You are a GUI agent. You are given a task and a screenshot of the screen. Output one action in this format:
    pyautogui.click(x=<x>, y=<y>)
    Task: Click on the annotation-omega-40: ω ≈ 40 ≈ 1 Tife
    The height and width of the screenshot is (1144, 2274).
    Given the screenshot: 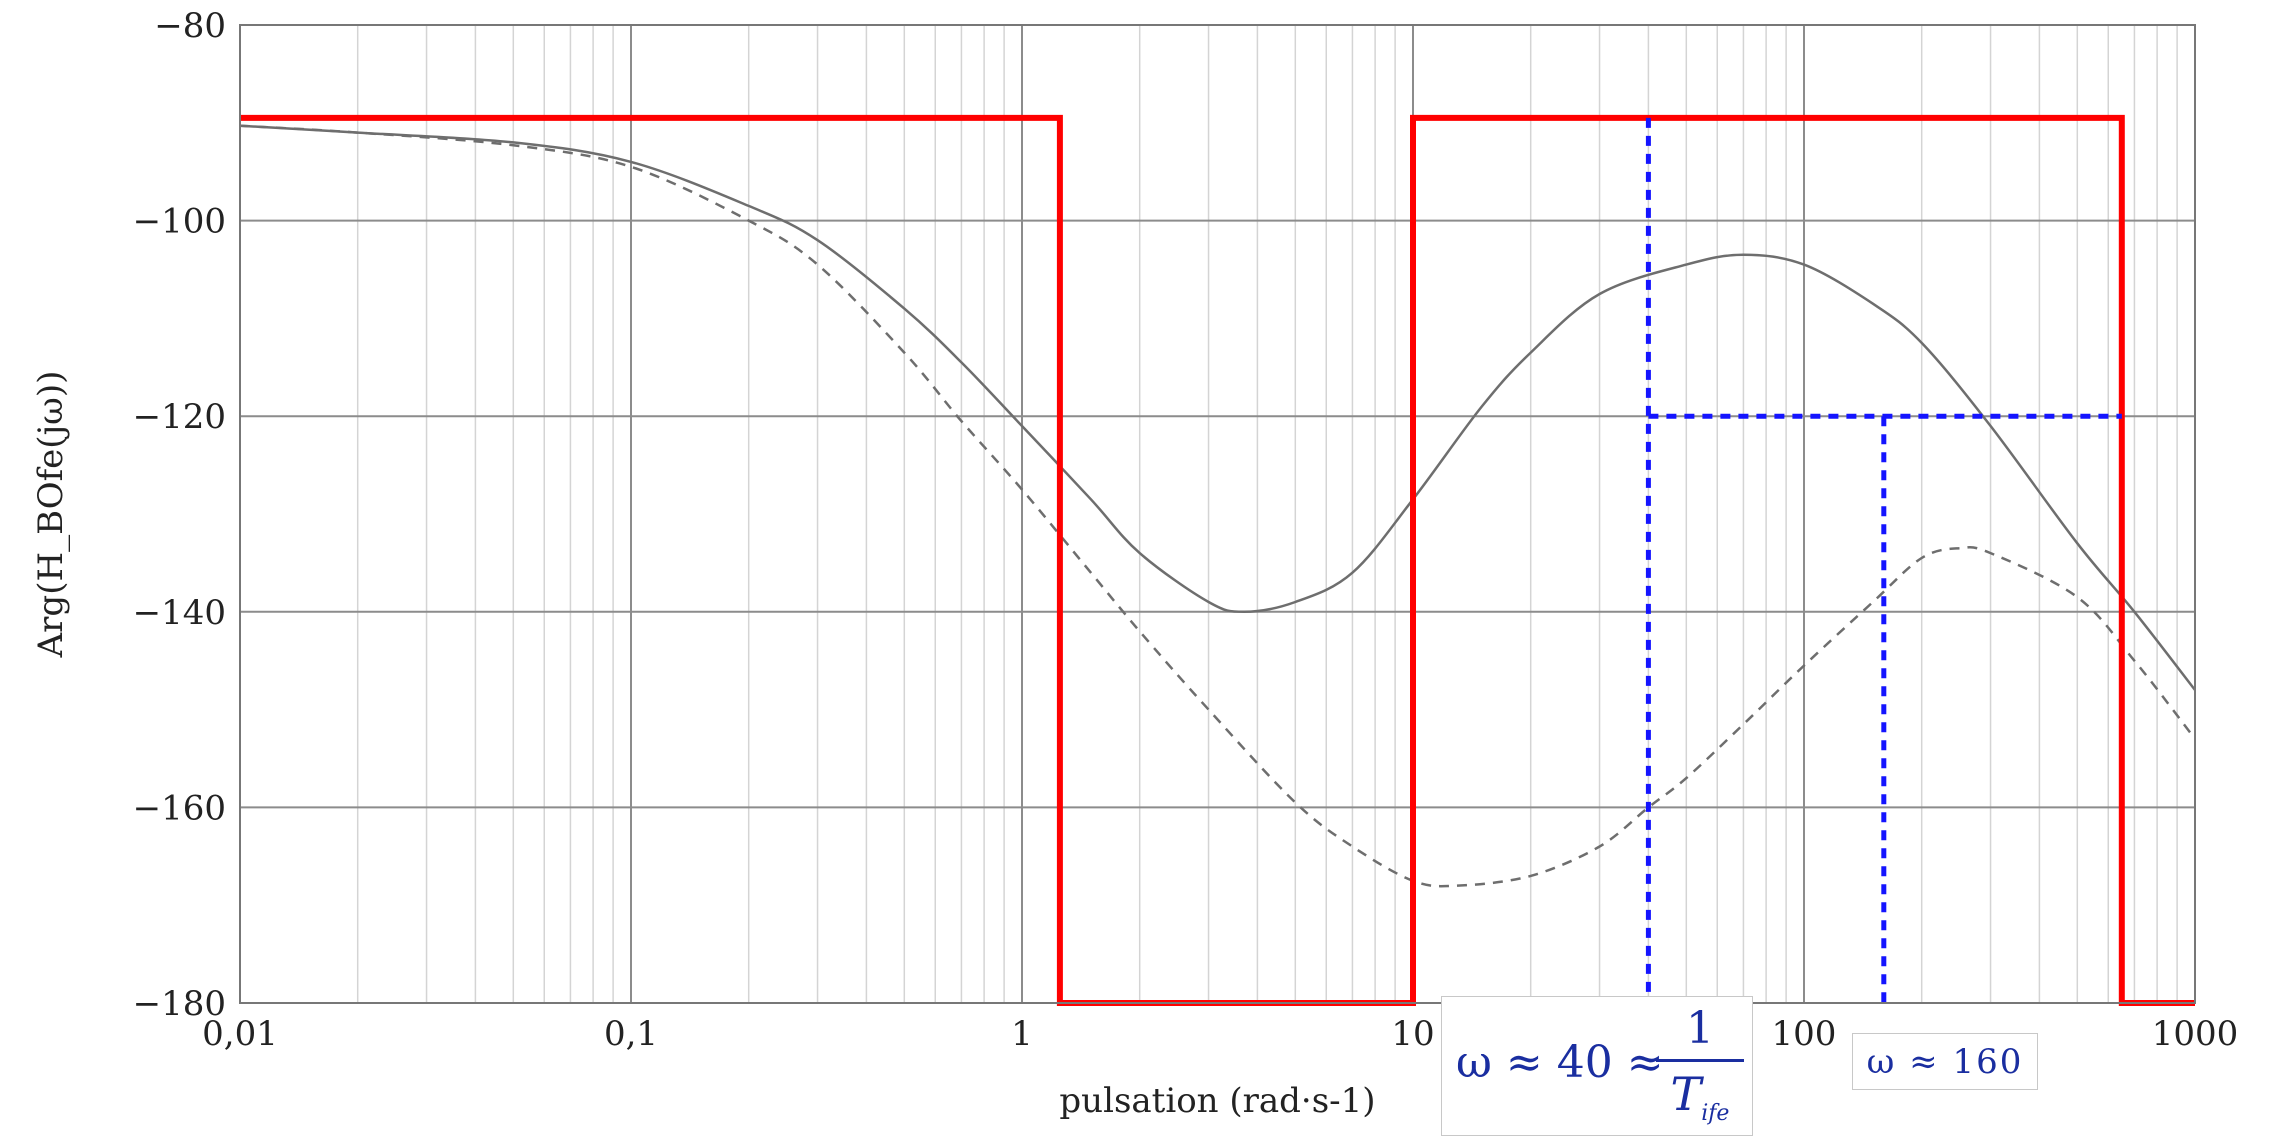 What is the action you would take?
    pyautogui.click(x=1597, y=1066)
    